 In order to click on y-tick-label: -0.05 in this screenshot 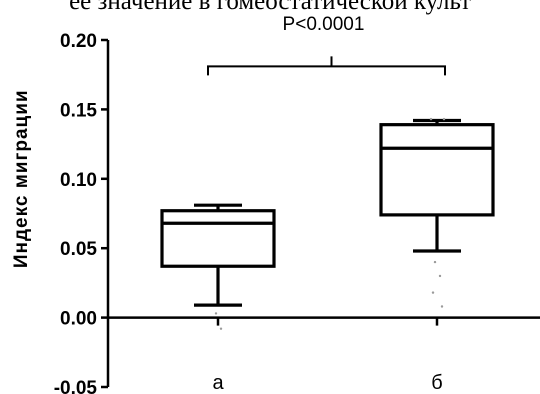, I will do `click(76, 386)`.